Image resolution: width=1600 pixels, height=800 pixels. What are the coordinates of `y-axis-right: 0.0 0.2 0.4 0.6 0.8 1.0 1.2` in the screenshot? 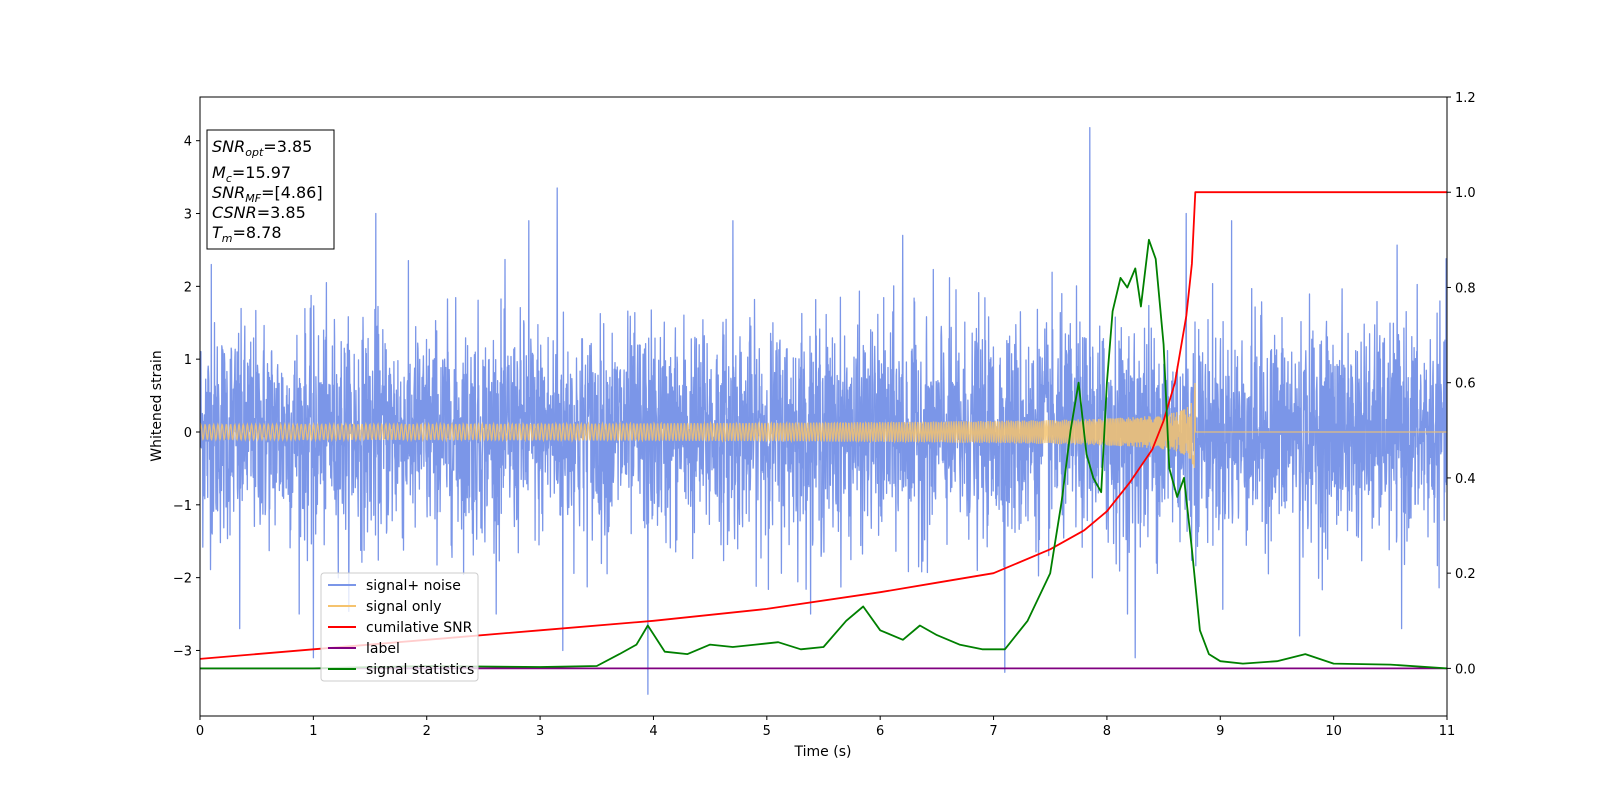 It's located at (1461, 384).